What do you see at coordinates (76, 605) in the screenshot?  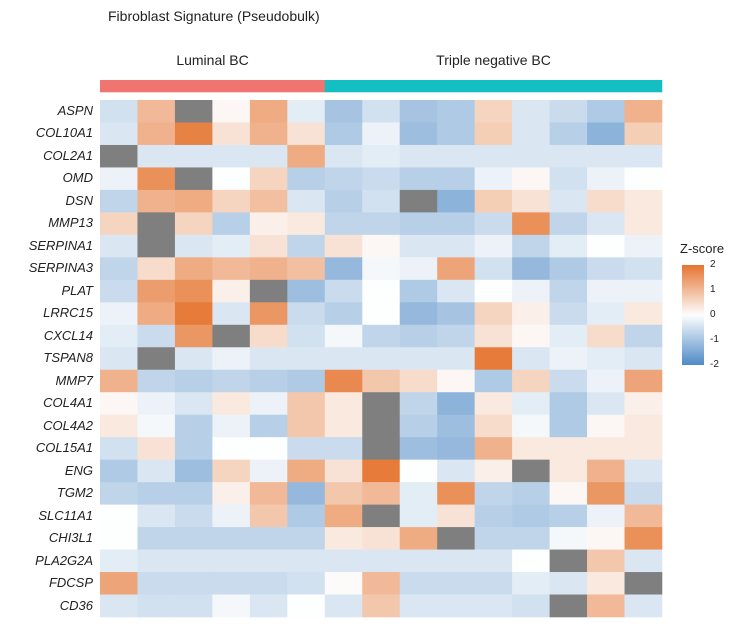 I see `row-label-cd36: CD36` at bounding box center [76, 605].